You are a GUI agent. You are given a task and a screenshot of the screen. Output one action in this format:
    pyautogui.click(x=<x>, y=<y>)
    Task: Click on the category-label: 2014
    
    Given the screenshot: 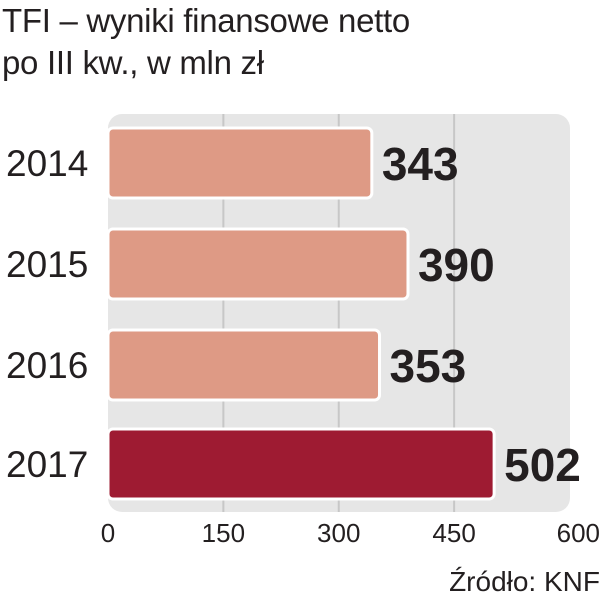 What is the action you would take?
    pyautogui.click(x=47, y=163)
    